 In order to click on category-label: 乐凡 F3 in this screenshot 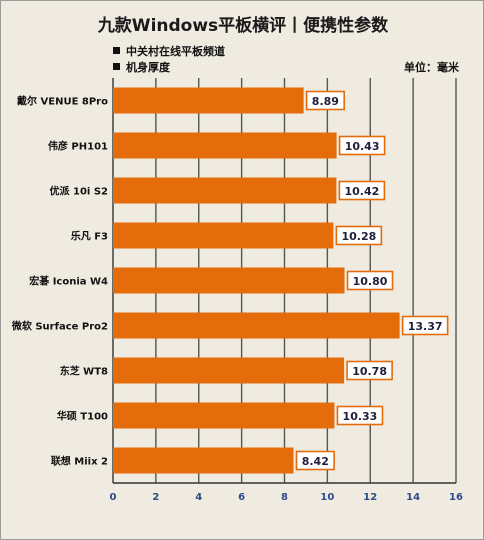, I will do `click(89, 236)`.